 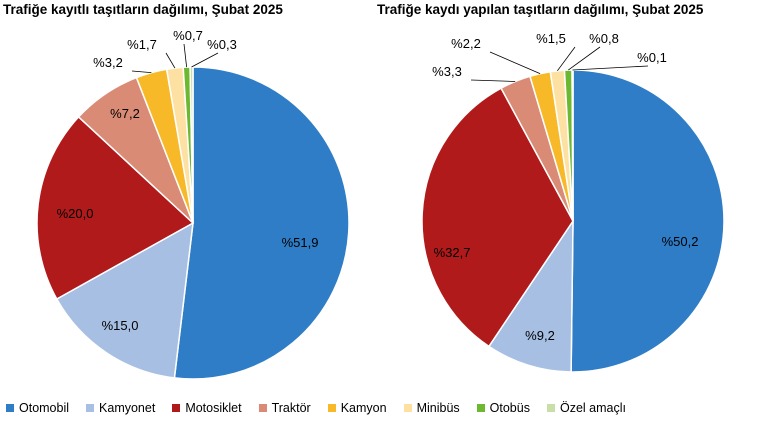 I want to click on legend-label: Kamyon, so click(x=363, y=408).